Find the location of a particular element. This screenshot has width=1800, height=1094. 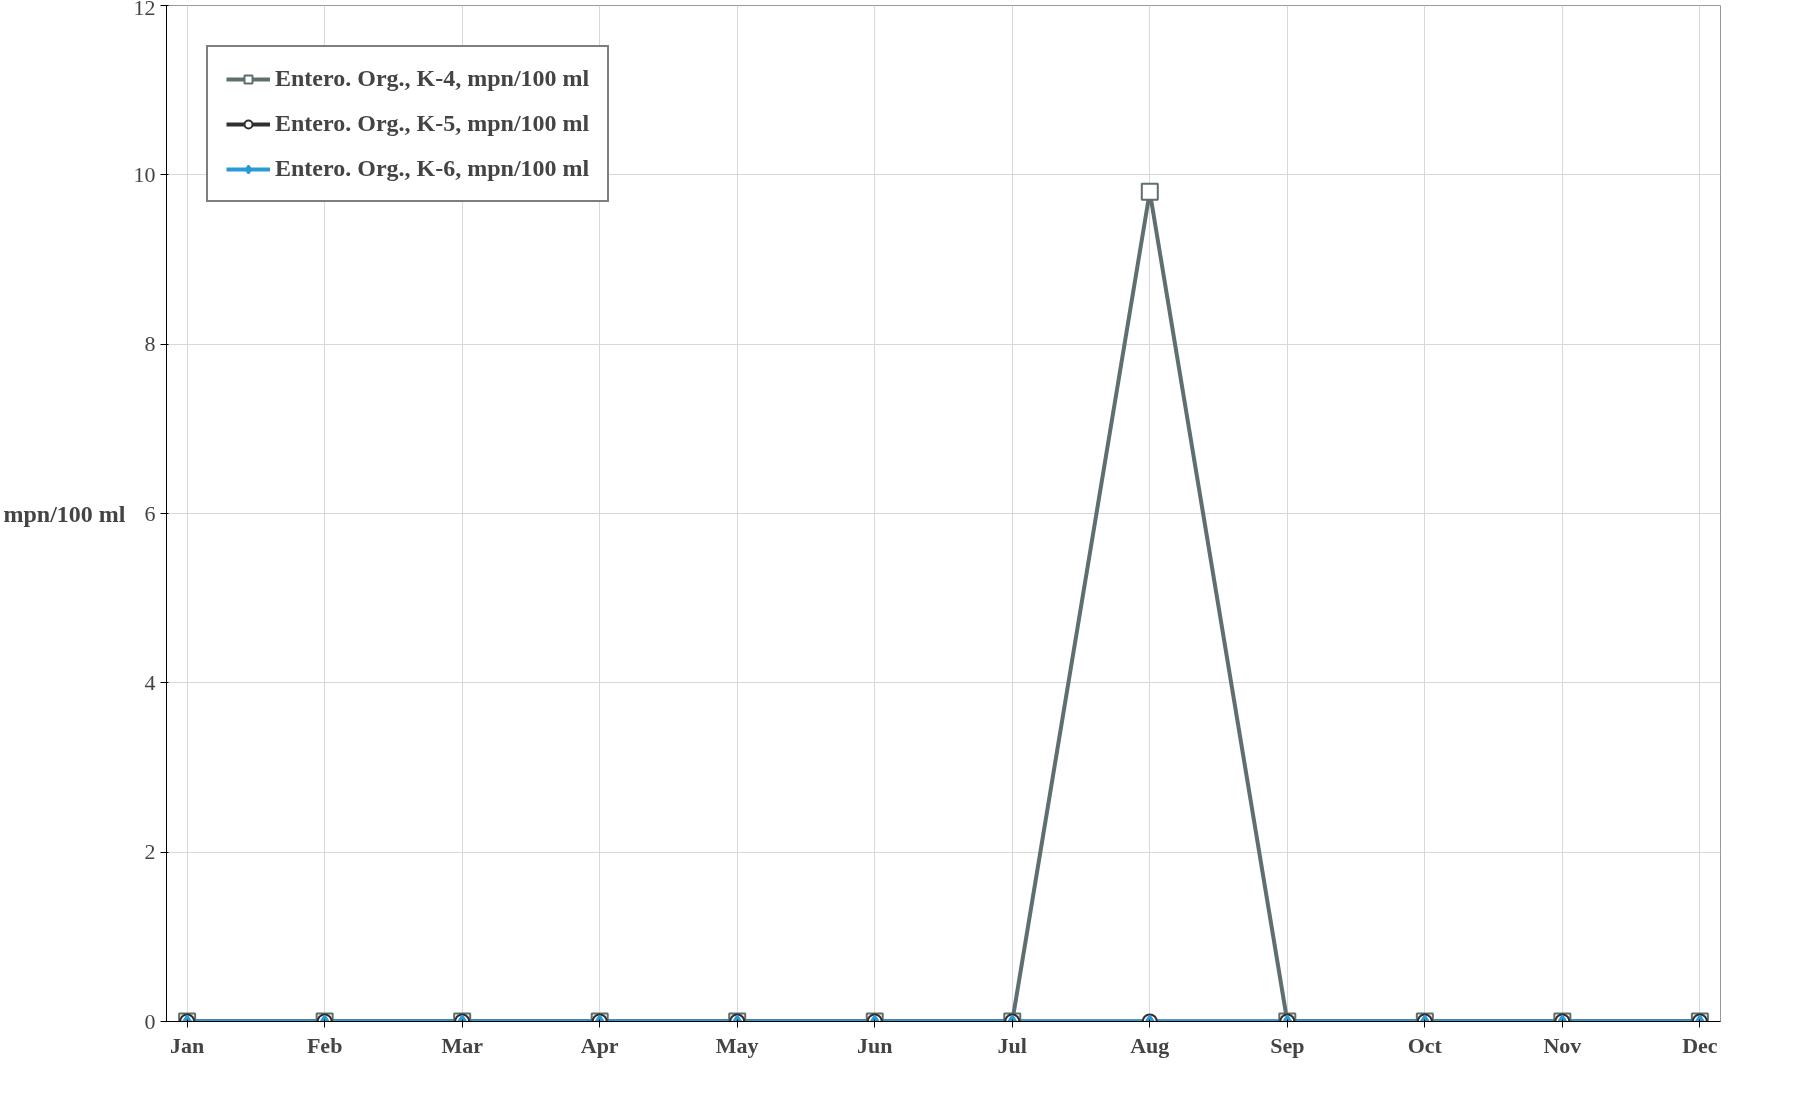

x-tick-label: Jul is located at coordinates (1012, 1045).